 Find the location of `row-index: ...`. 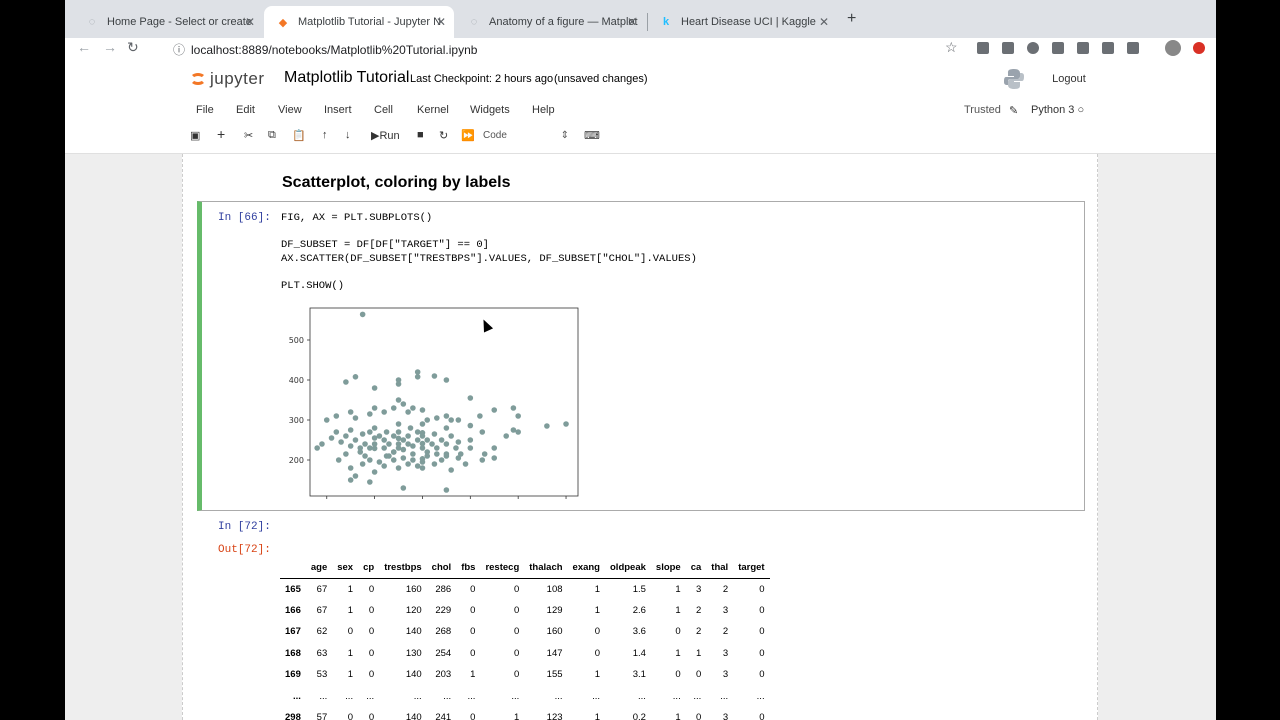

row-index: ... is located at coordinates (296, 696).